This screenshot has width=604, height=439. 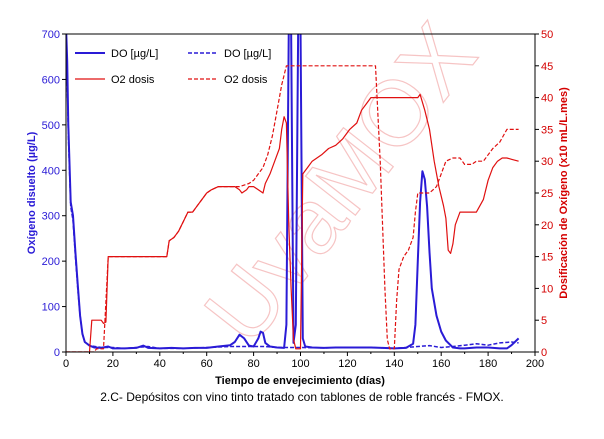 I want to click on x-tick-label: 200, so click(x=535, y=364).